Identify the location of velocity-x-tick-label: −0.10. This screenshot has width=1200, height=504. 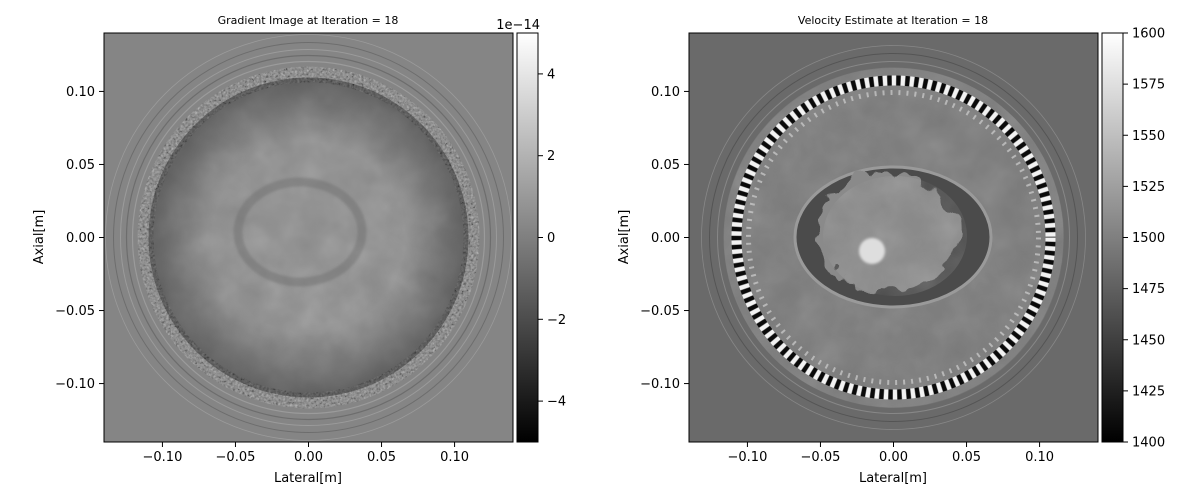
(748, 457).